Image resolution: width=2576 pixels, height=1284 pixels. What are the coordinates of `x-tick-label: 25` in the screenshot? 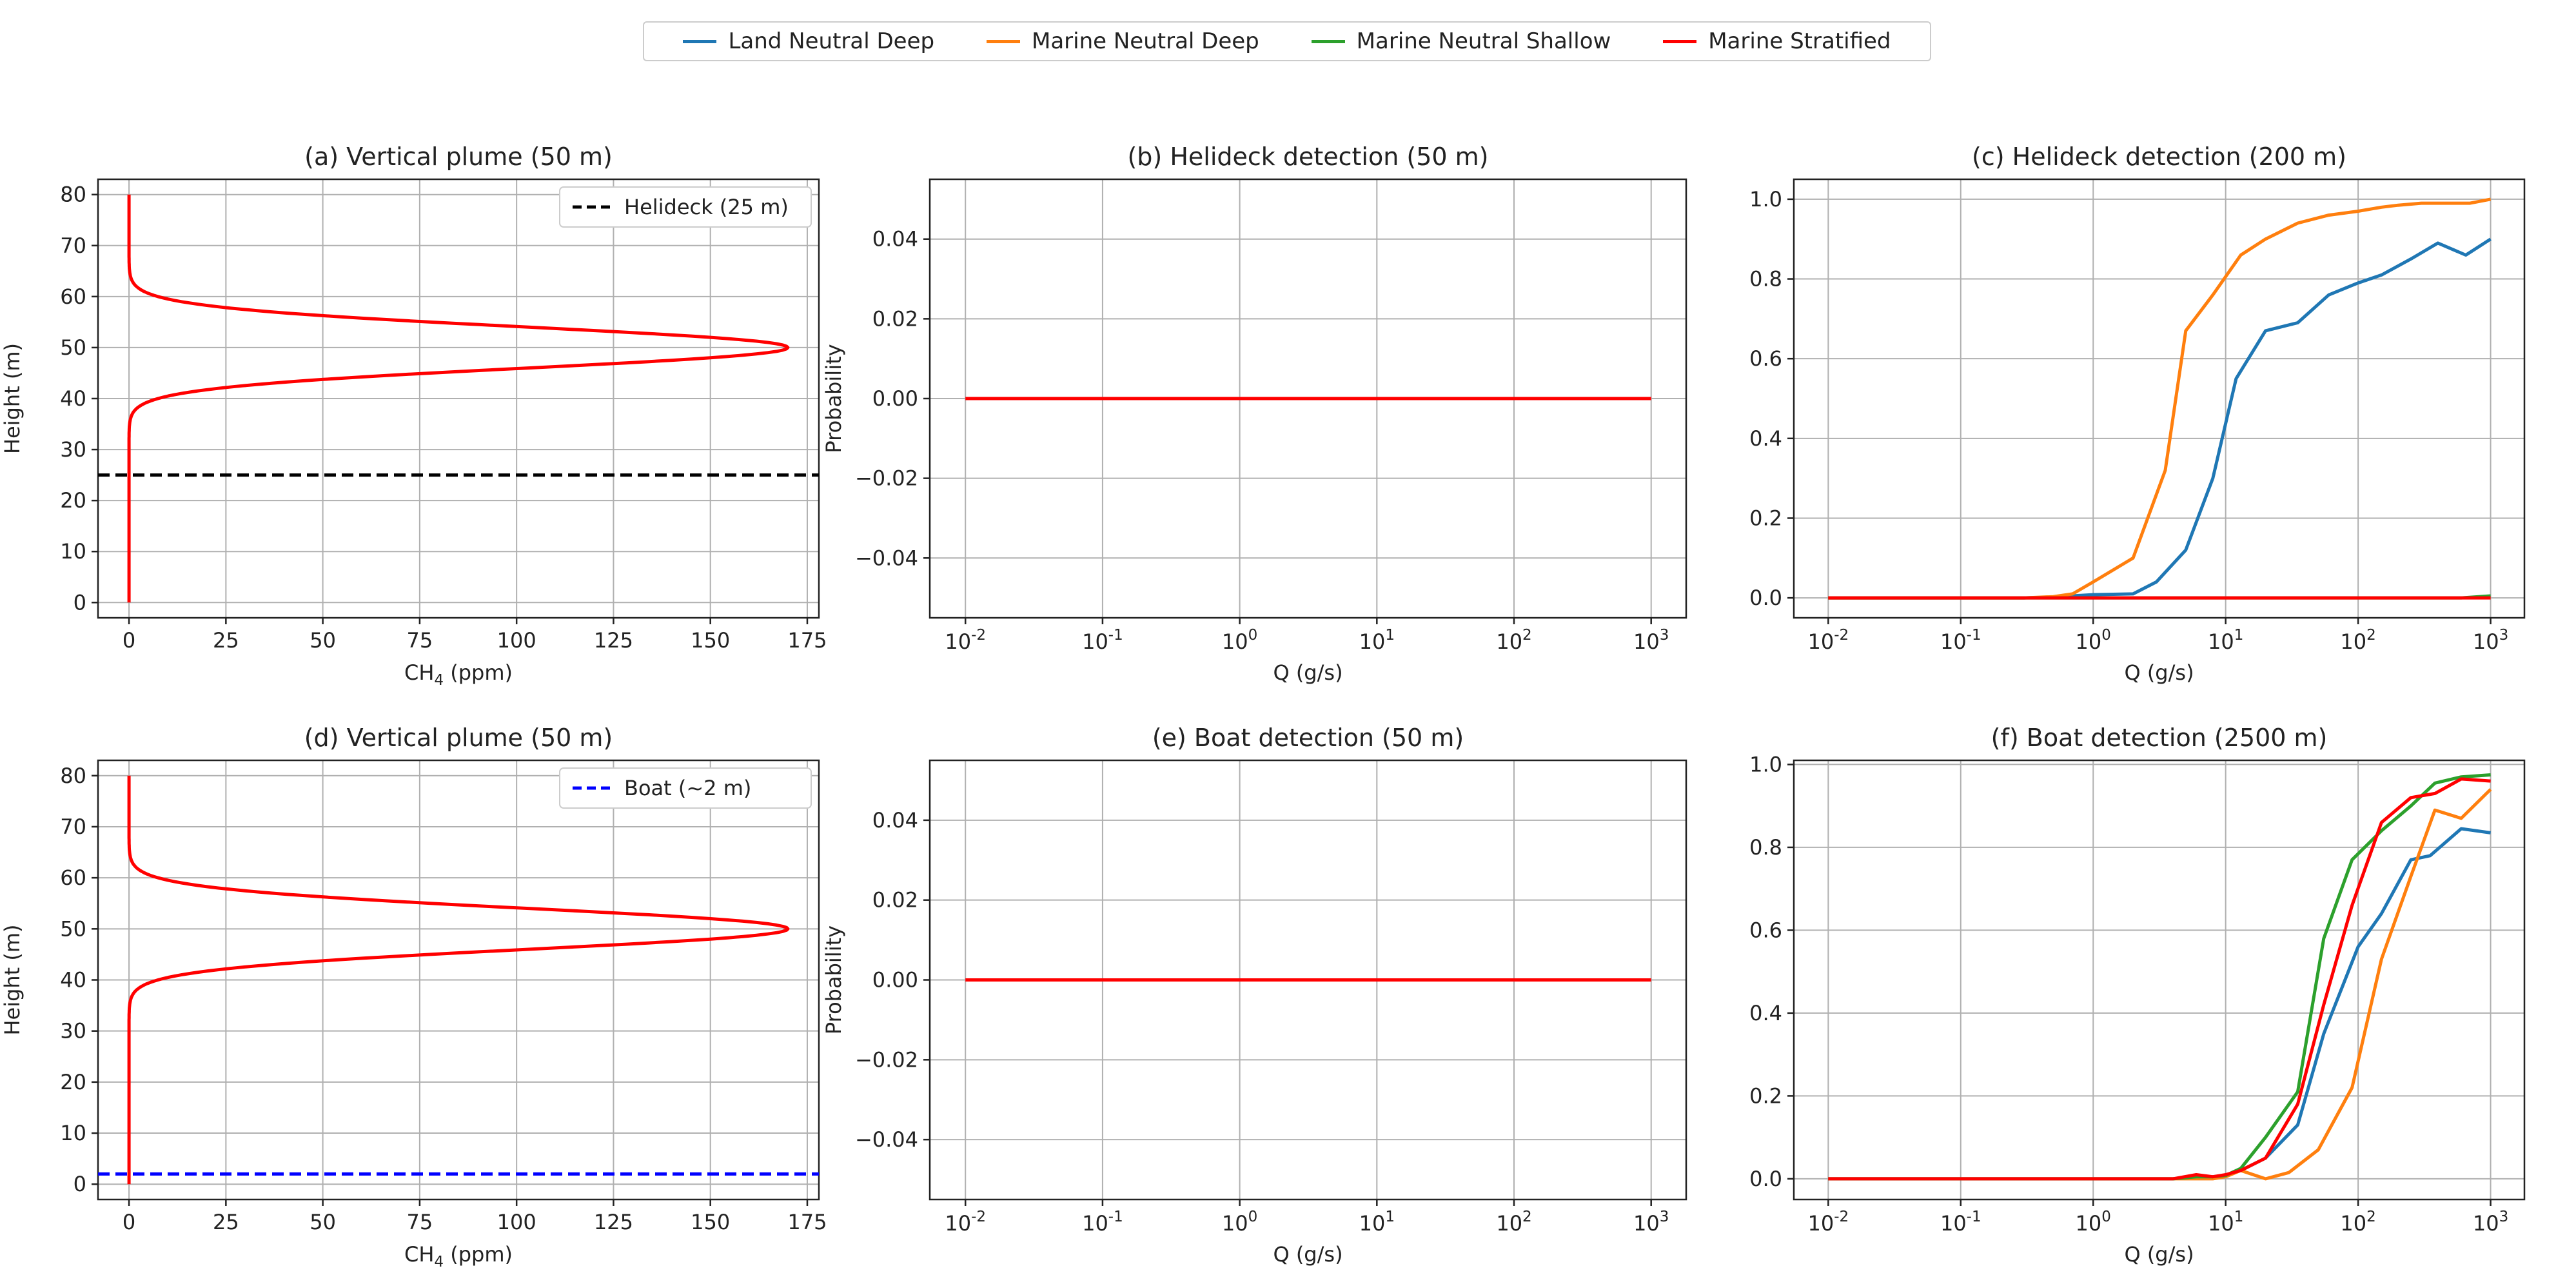 It's located at (226, 1222).